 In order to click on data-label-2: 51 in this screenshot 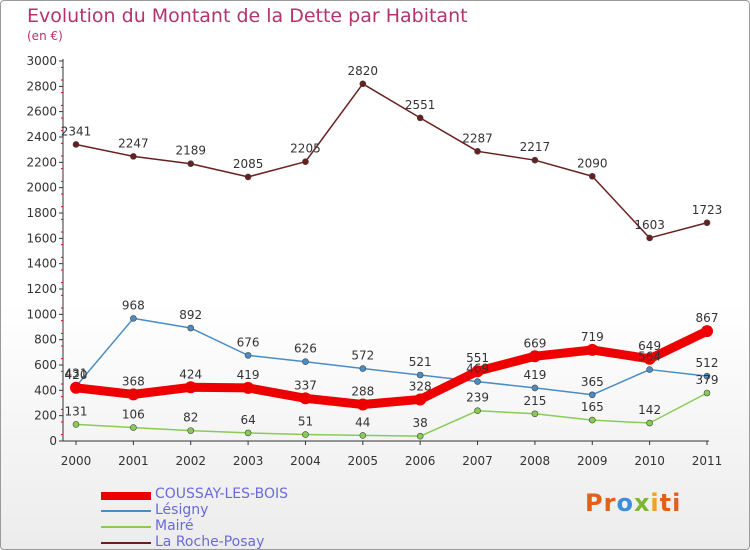, I will do `click(305, 422)`.